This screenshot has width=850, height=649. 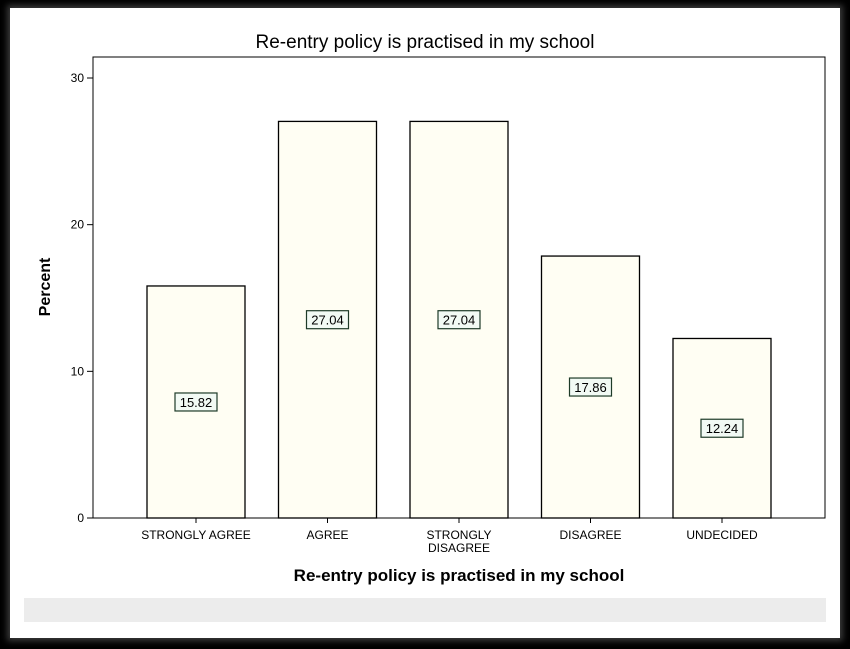 I want to click on y-tick-label: 30, so click(x=78, y=78).